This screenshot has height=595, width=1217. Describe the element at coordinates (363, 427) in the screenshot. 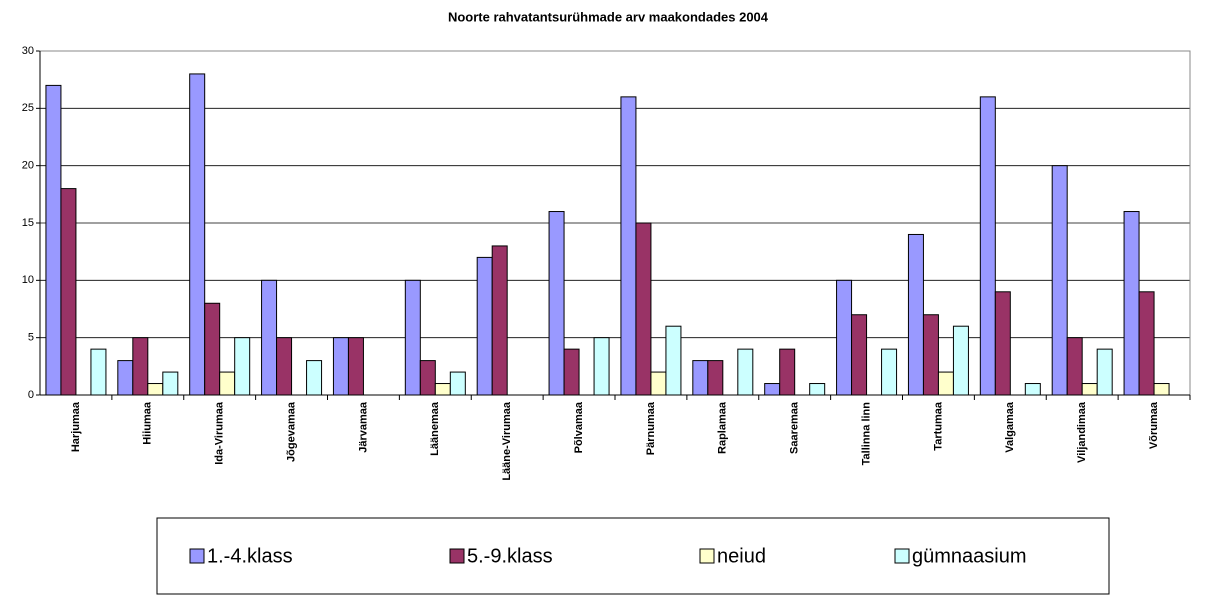

I see `x-tick-label: Järvamaa` at that location.